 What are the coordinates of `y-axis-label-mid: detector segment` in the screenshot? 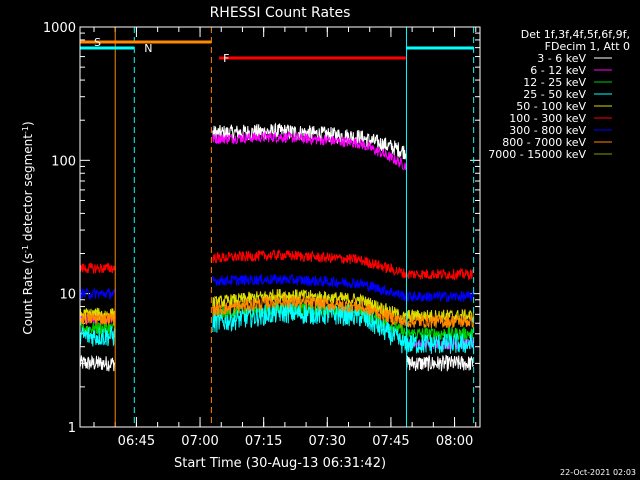 It's located at (28, 189).